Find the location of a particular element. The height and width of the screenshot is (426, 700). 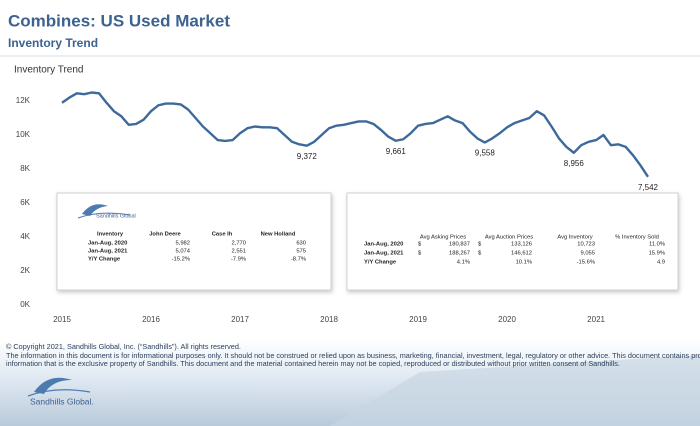

table-cell: 133,126 is located at coordinates (521, 245).